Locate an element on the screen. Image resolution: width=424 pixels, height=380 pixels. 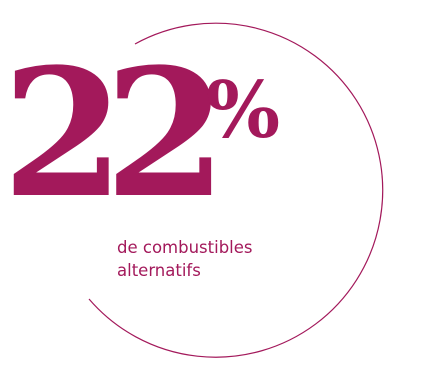
stat-caption-line2: alternatifs is located at coordinates (159, 270).